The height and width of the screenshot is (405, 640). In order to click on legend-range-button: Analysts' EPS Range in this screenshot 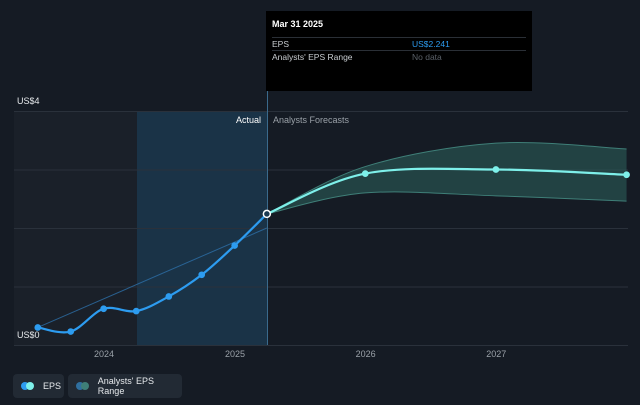, I will do `click(125, 386)`.